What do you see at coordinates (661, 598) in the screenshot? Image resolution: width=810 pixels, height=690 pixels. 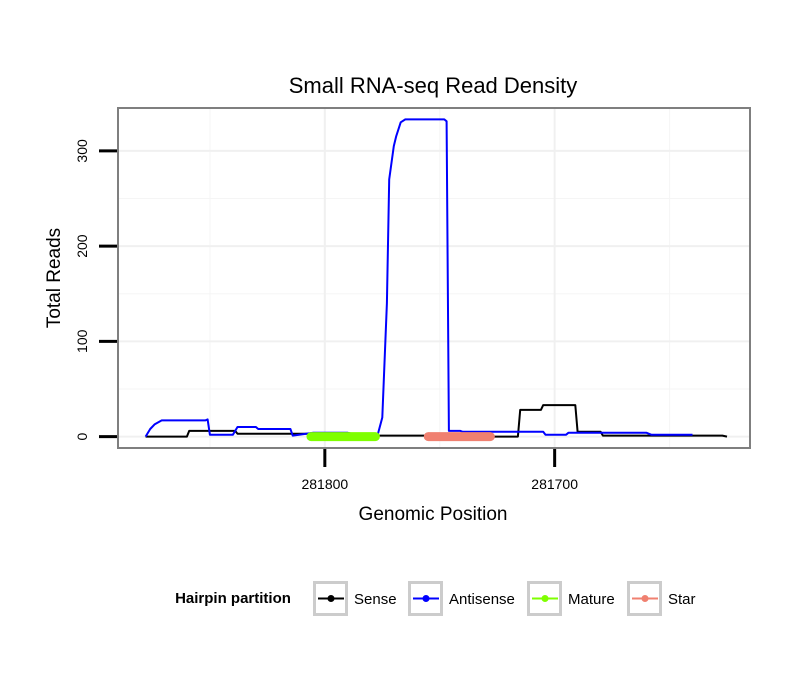 I see `legend-item-star: Star` at bounding box center [661, 598].